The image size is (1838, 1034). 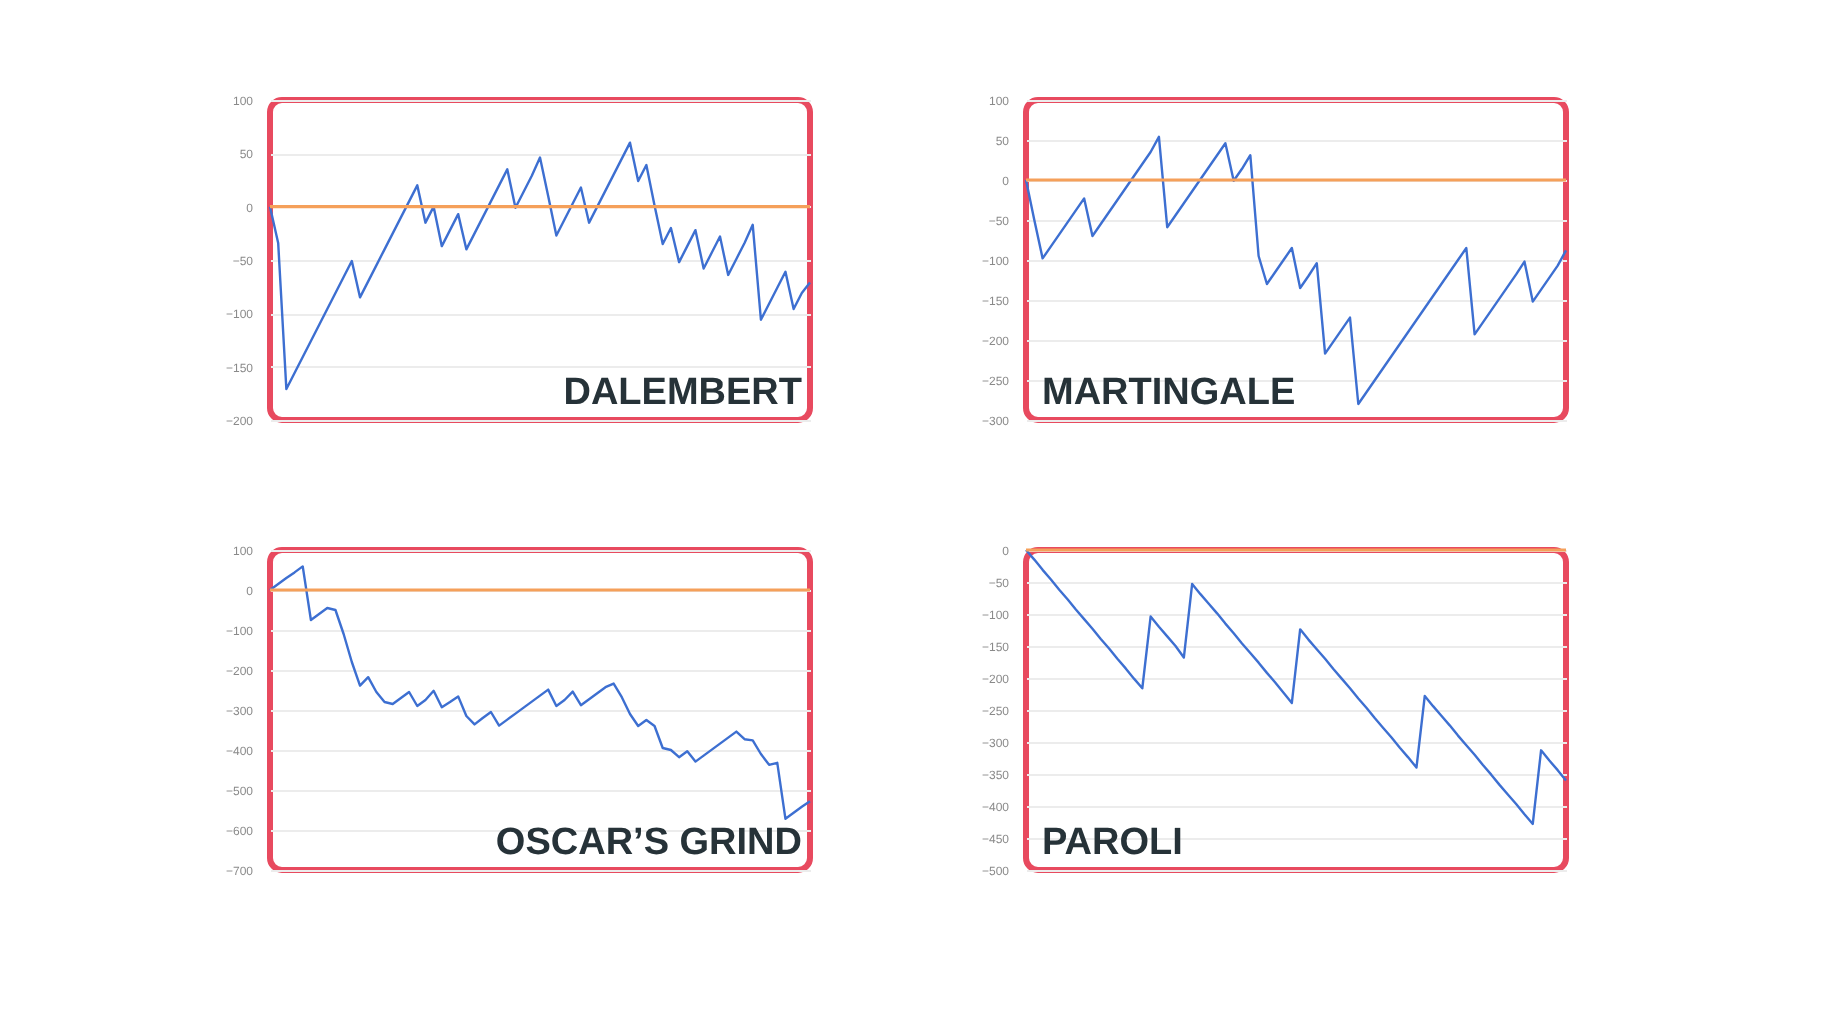 I want to click on text: OSCAR’S GRIND, so click(x=648, y=843).